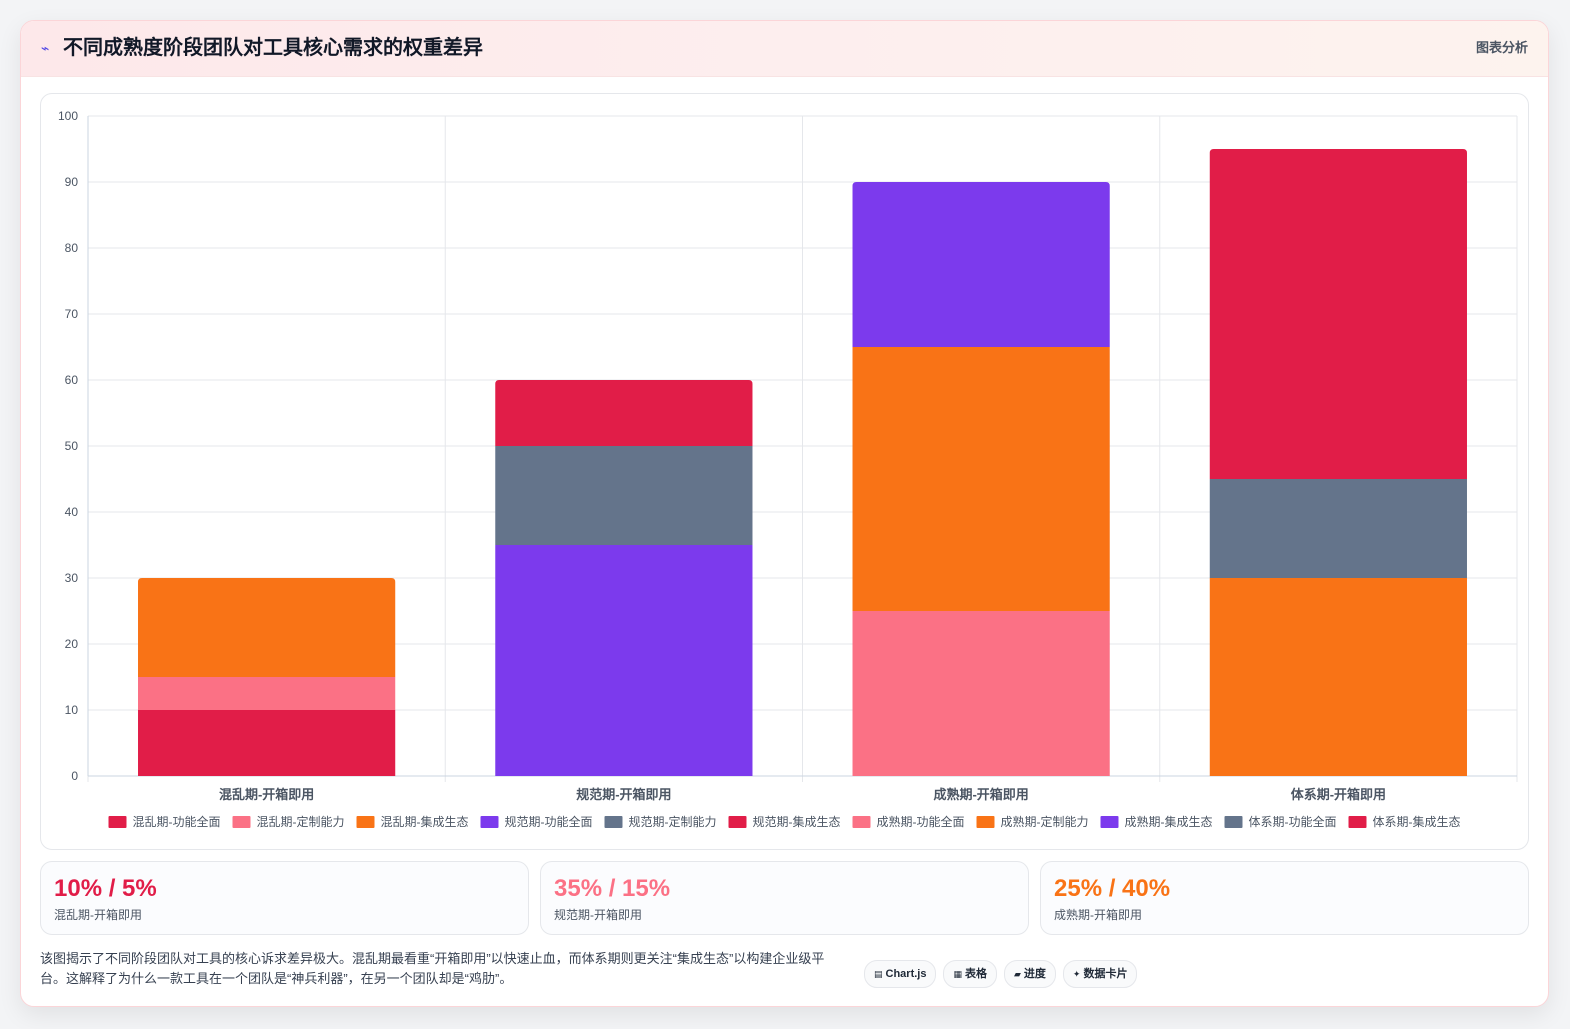 This screenshot has width=1570, height=1029. What do you see at coordinates (1076, 974) in the screenshot?
I see `sparkle-icon: ✦` at bounding box center [1076, 974].